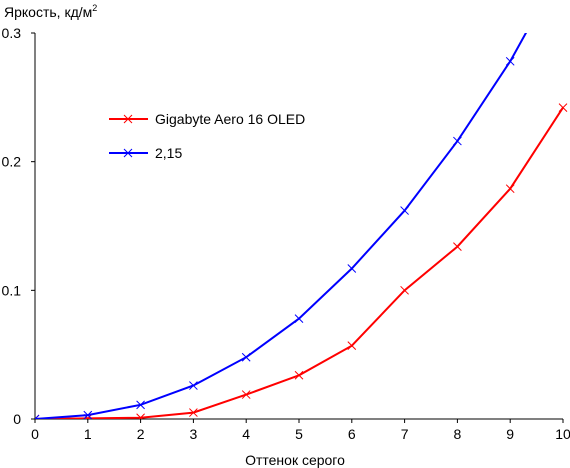 This screenshot has height=468, width=570. Describe the element at coordinates (50, 11) in the screenshot. I see `y-axis-title: Яркость, кд/м2` at that location.